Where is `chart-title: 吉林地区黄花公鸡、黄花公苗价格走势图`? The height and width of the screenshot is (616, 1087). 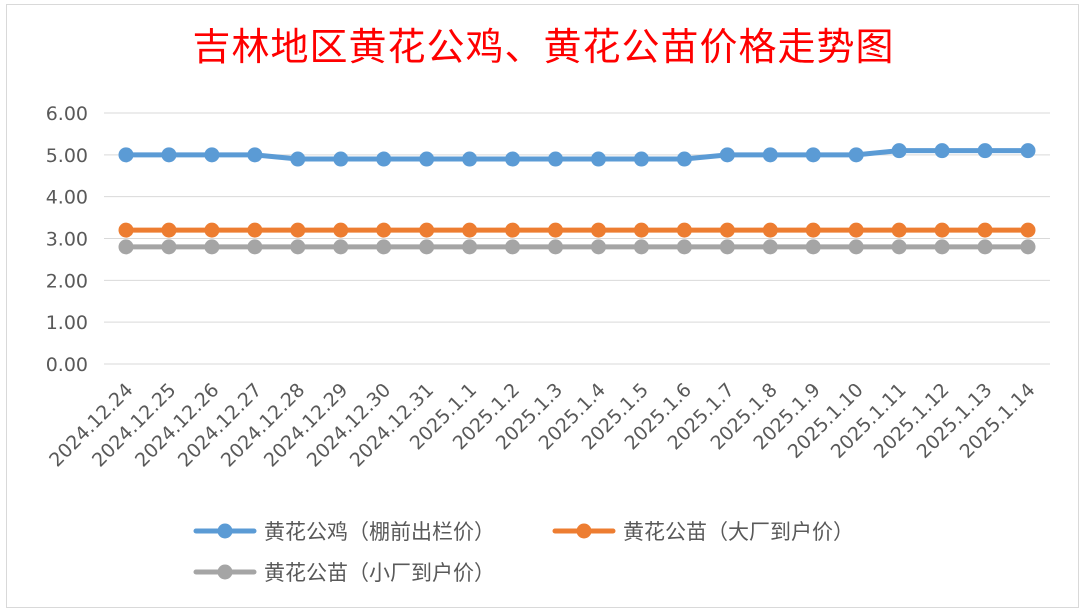 chart-title: 吉林地区黄花公鸡、黄花公苗价格走势图 is located at coordinates (543, 47).